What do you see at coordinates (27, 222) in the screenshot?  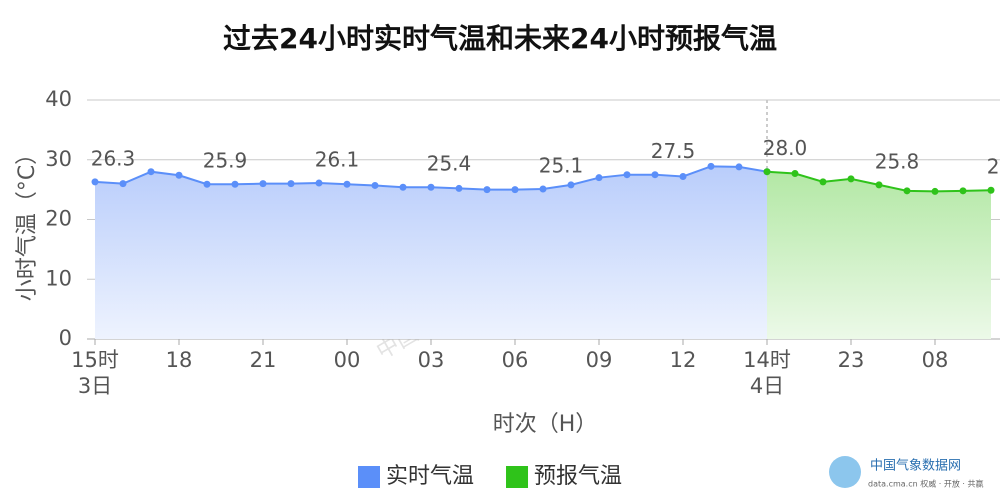 I see `y-axis-title: 小时气温（°C）` at bounding box center [27, 222].